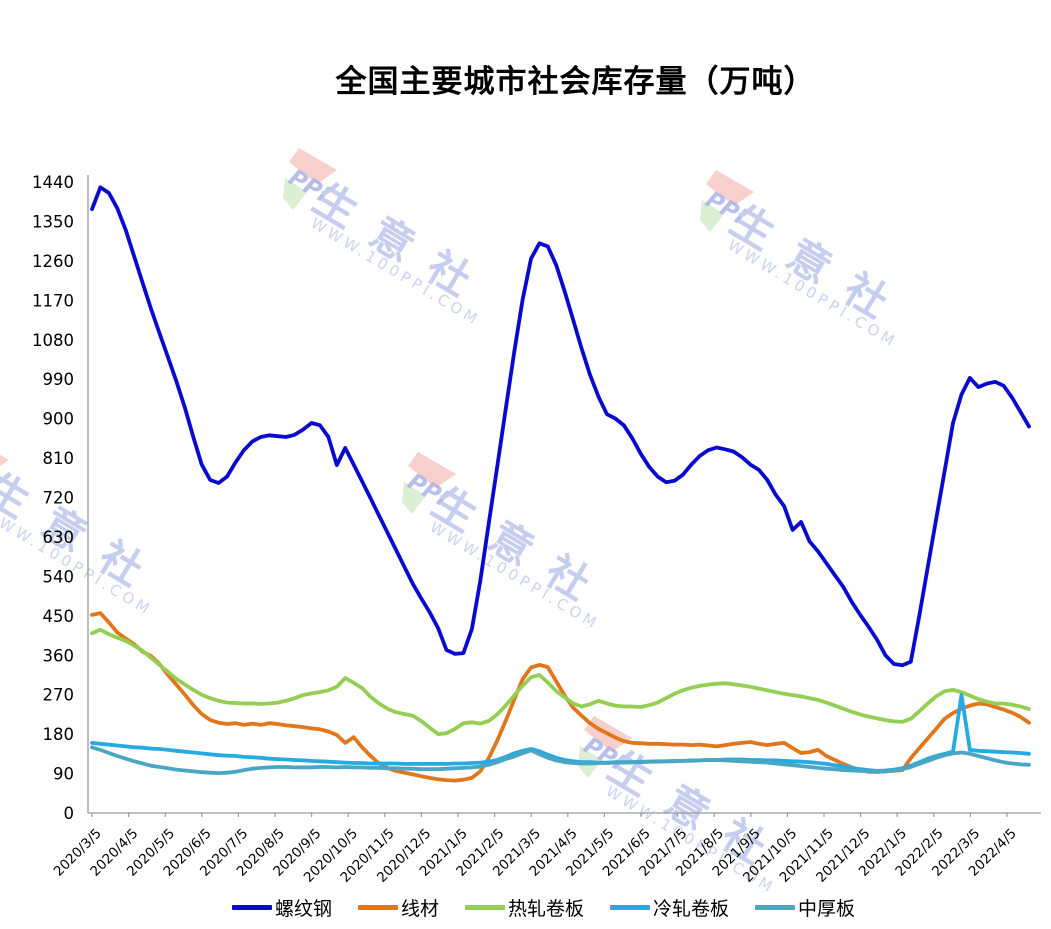 Image resolution: width=1051 pixels, height=929 pixels. I want to click on y-tick-label: 90, so click(63, 774).